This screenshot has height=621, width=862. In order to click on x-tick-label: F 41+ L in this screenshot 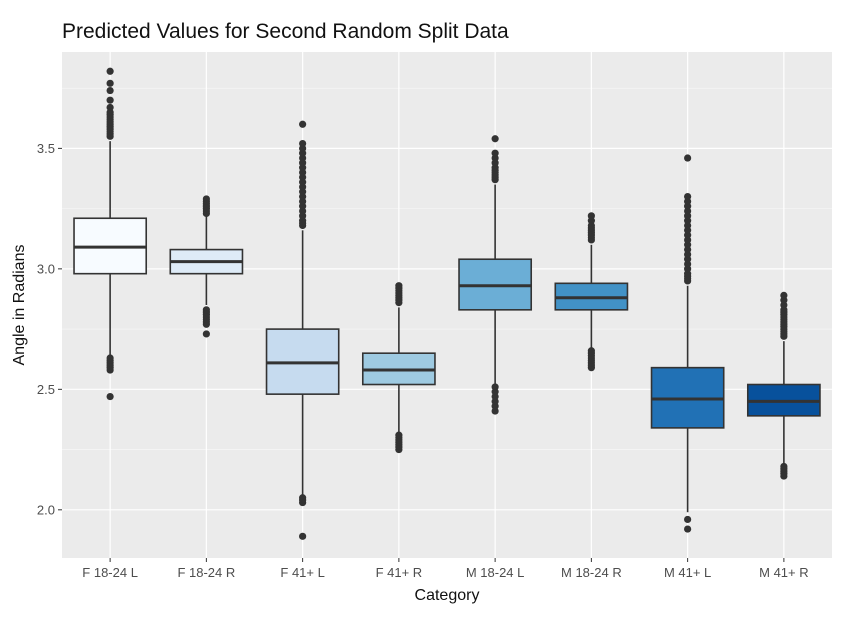, I will do `click(302, 572)`.